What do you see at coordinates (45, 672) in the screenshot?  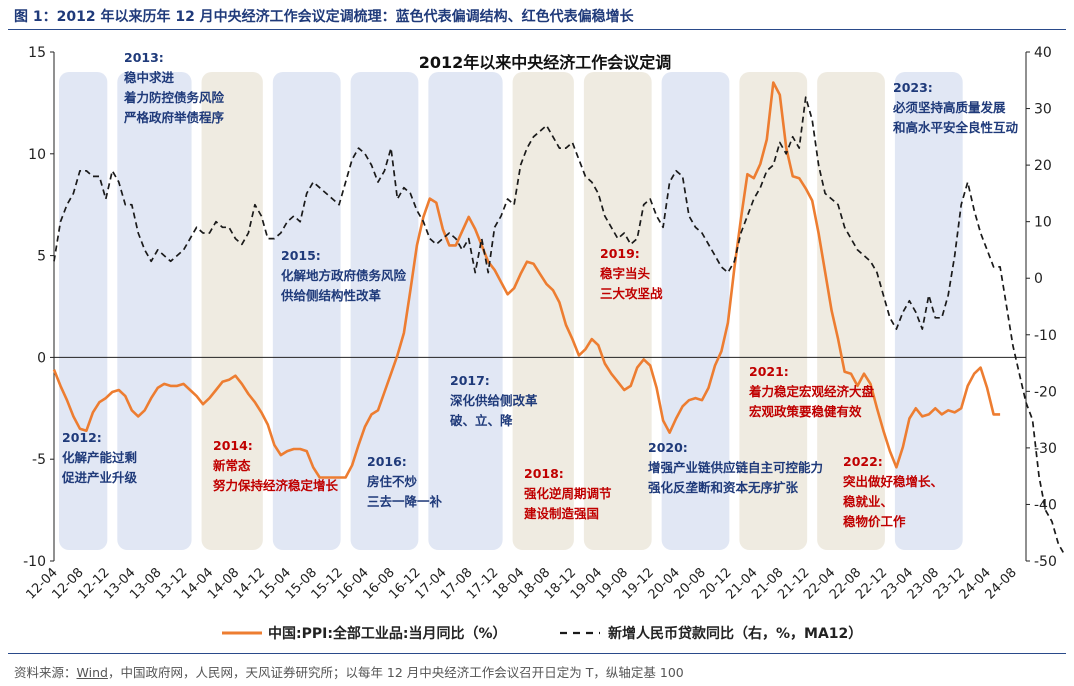 I see `source-prefix: 资料来源：` at bounding box center [45, 672].